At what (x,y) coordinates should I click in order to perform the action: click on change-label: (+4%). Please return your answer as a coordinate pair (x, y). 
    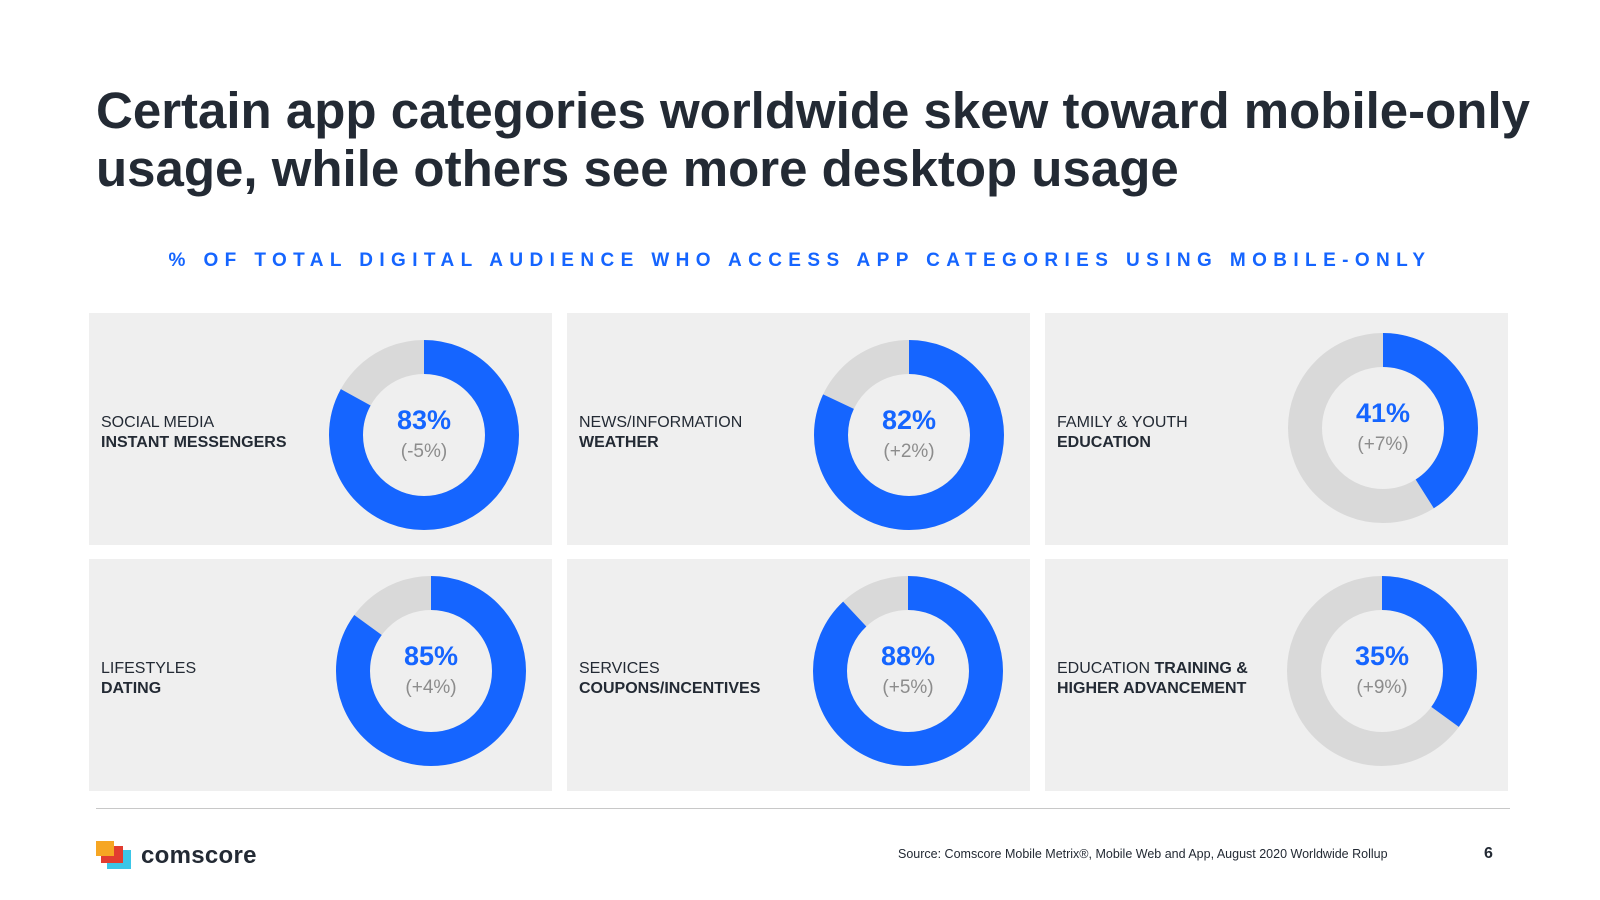
    Looking at the image, I should click on (431, 687).